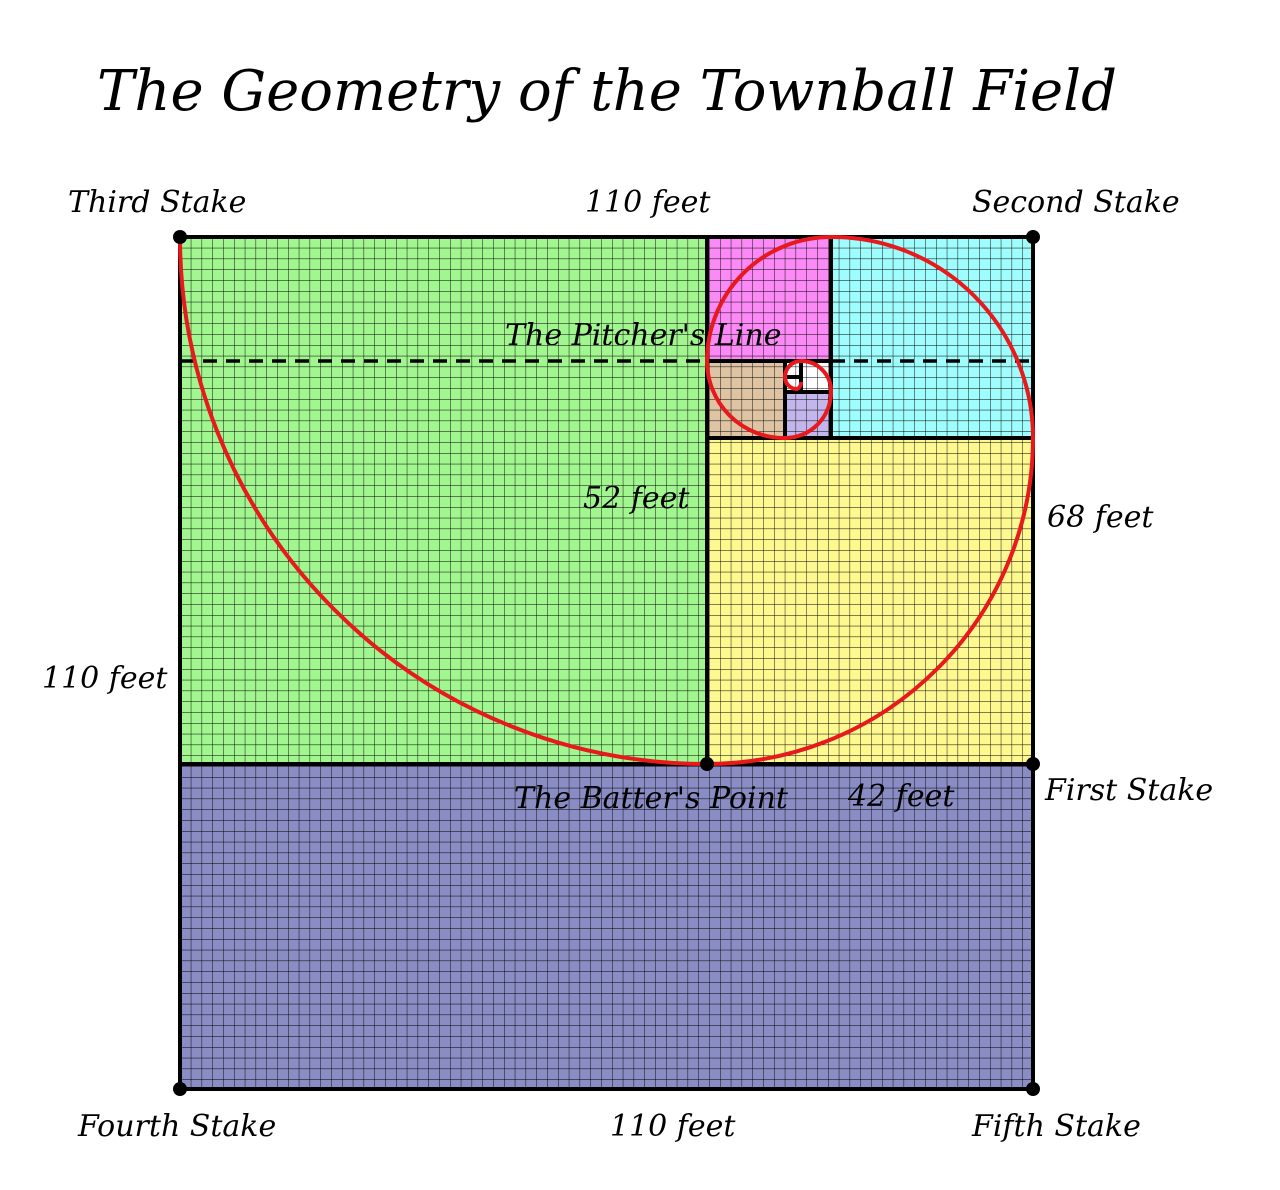 The width and height of the screenshot is (1280, 1190). Describe the element at coordinates (607, 91) in the screenshot. I see `diagram-title: The Geometry of the Townball Field` at that location.